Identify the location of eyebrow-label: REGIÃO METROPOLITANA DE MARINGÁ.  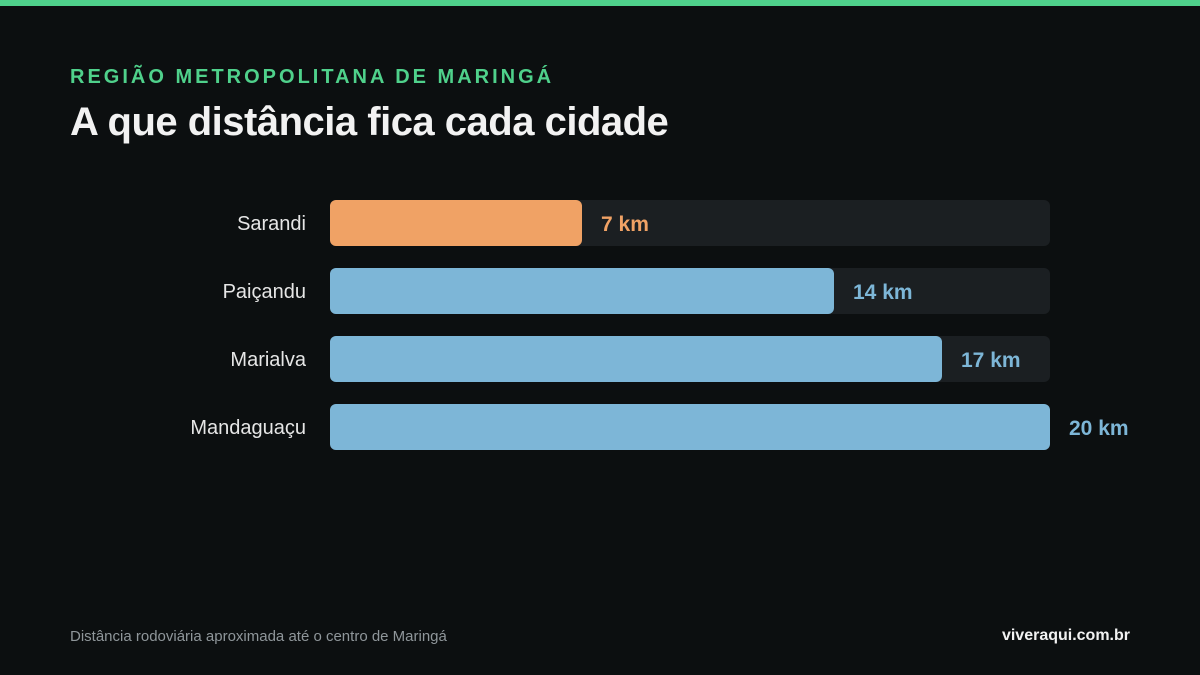
(312, 77).